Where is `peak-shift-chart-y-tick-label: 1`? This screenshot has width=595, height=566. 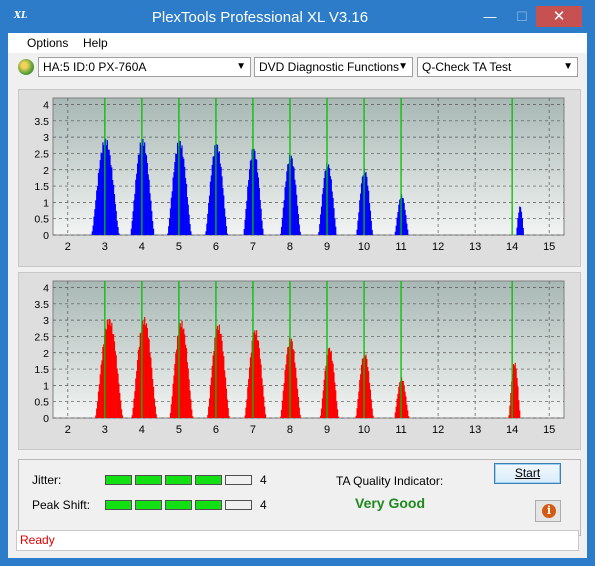
peak-shift-chart-y-tick-label: 1 is located at coordinates (46, 386).